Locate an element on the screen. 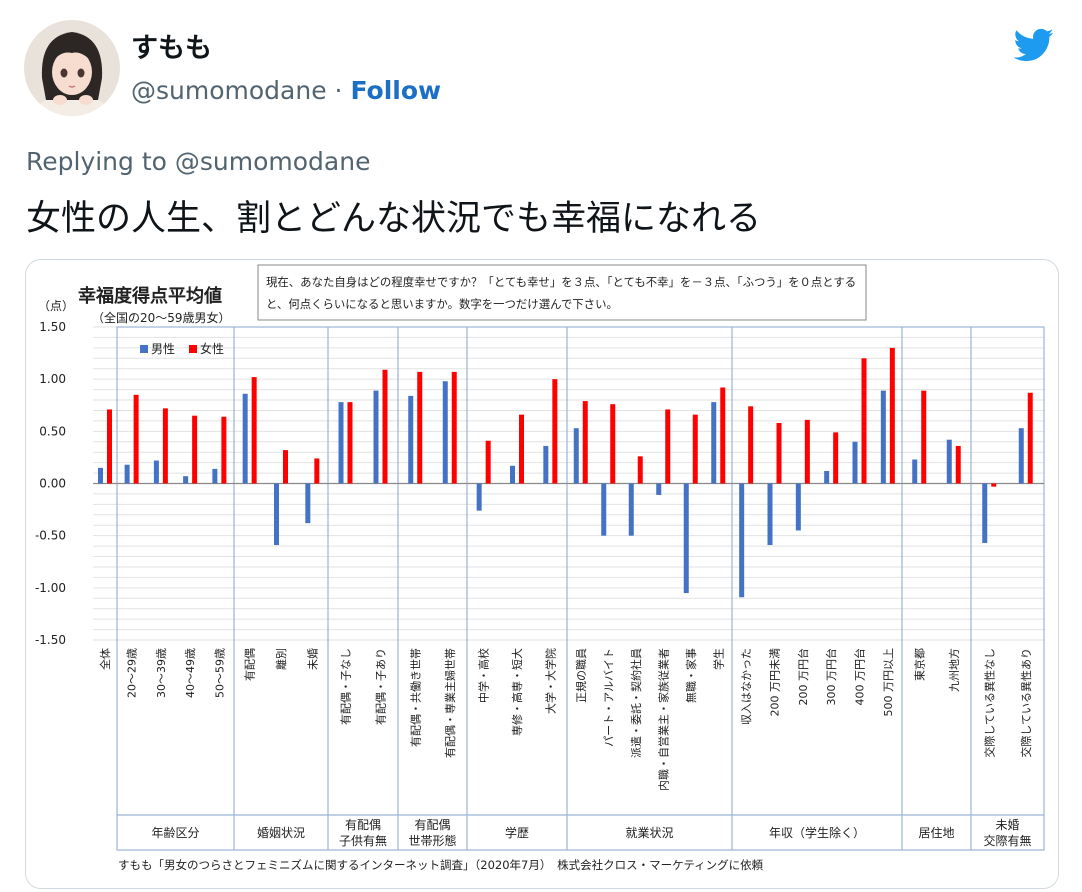 This screenshot has width=1082, height=892. category-label: 離別 is located at coordinates (281, 659).